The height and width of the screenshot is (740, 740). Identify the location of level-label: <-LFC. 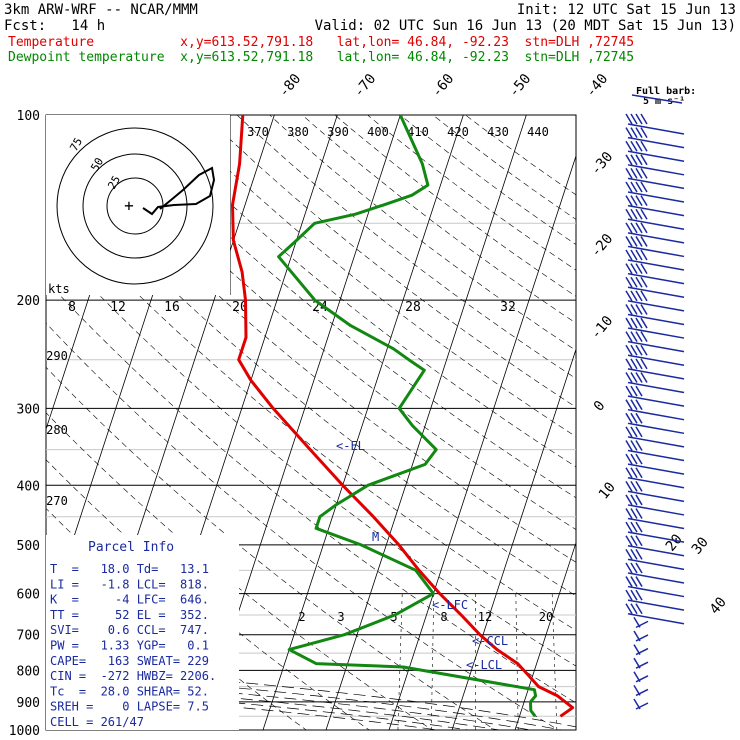
(450, 605).